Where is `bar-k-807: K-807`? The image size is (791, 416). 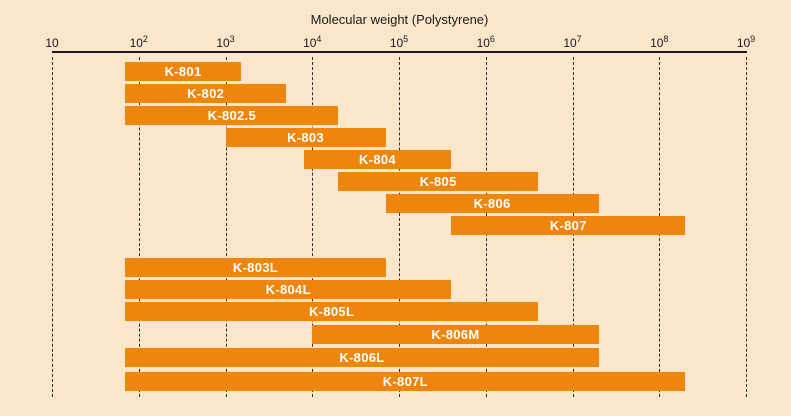 bar-k-807: K-807 is located at coordinates (568, 225).